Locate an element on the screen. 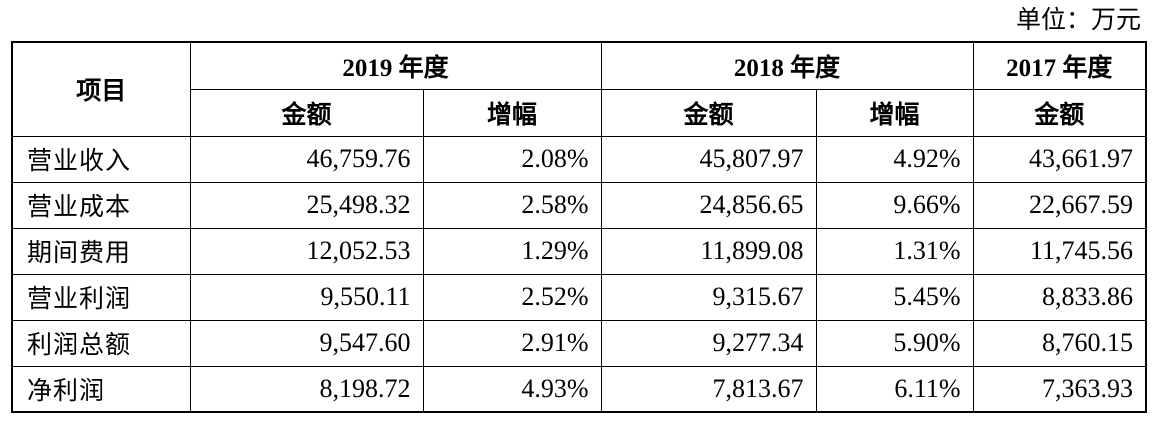 The image size is (1157, 426). growth-2018-cell: 4.92% is located at coordinates (894, 159).